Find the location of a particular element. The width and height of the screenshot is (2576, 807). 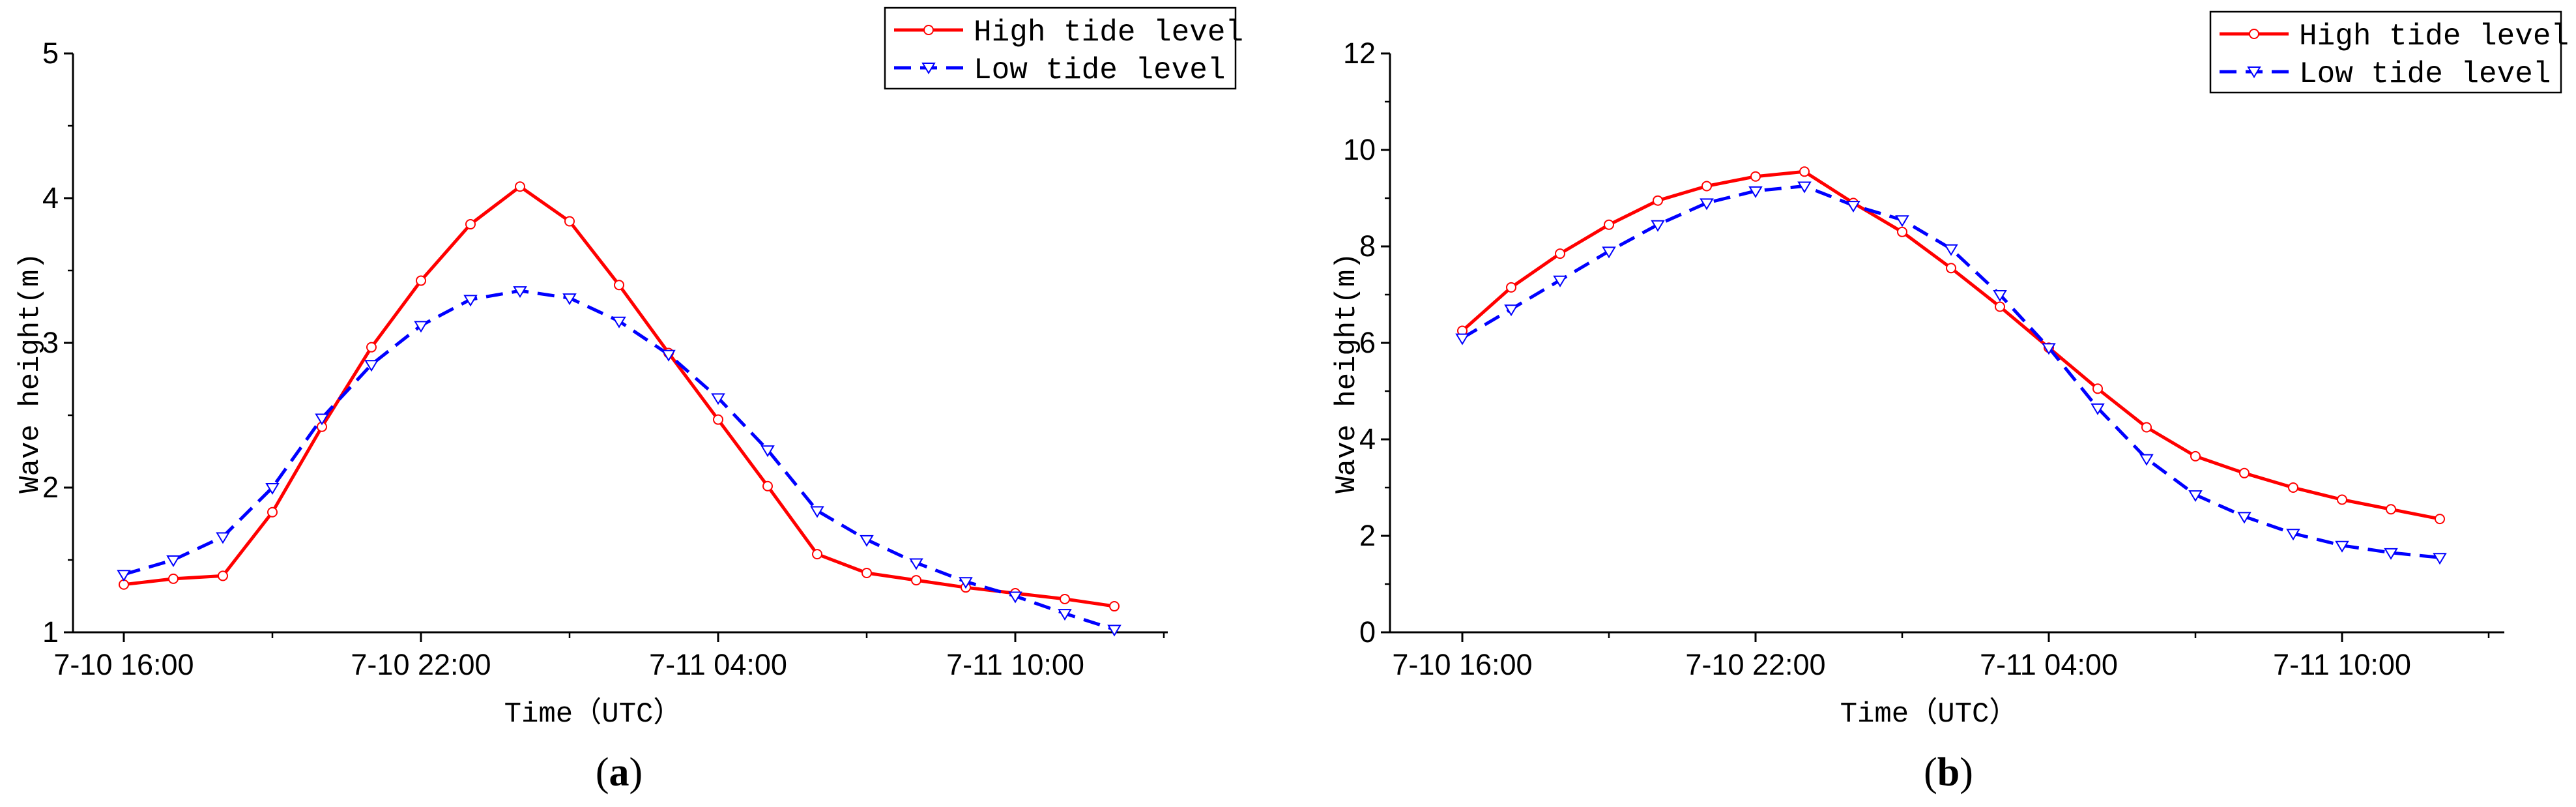

chart-a-y-tick-label: 3 is located at coordinates (50, 342).